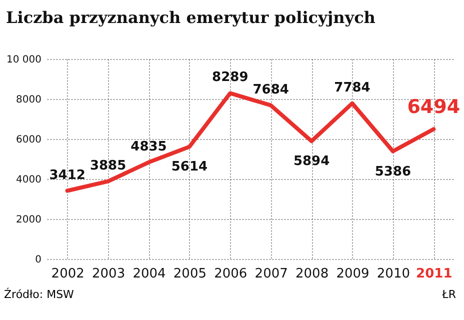 This screenshot has height=320, width=464. I want to click on y-tick-label: 6000, so click(29, 140).